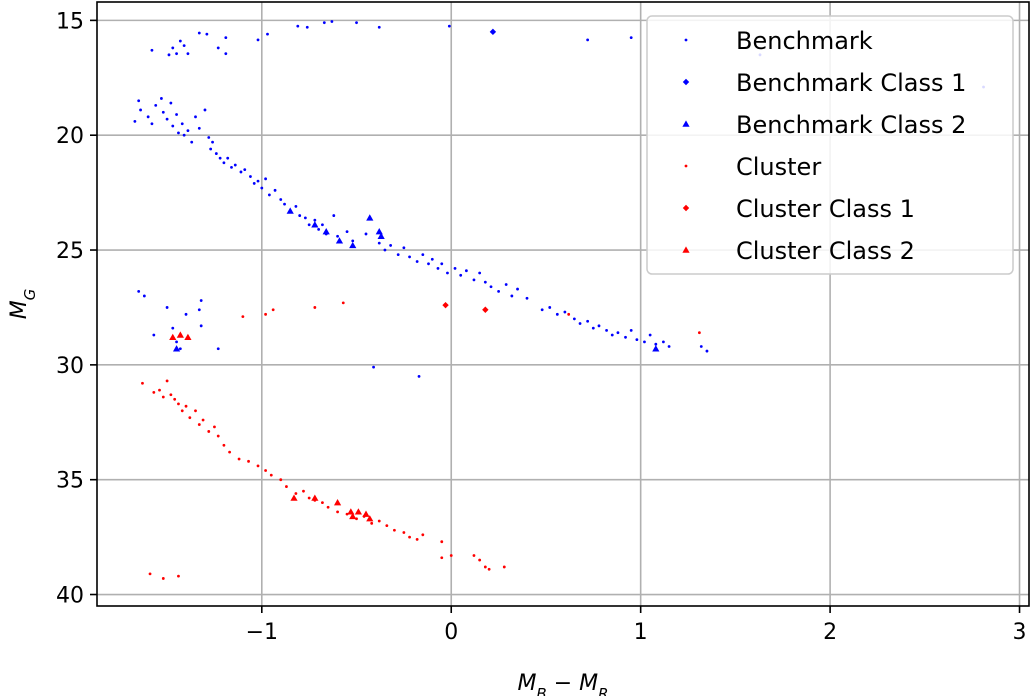 The height and width of the screenshot is (696, 1031). I want to click on y-tick-label: 25, so click(70, 251).